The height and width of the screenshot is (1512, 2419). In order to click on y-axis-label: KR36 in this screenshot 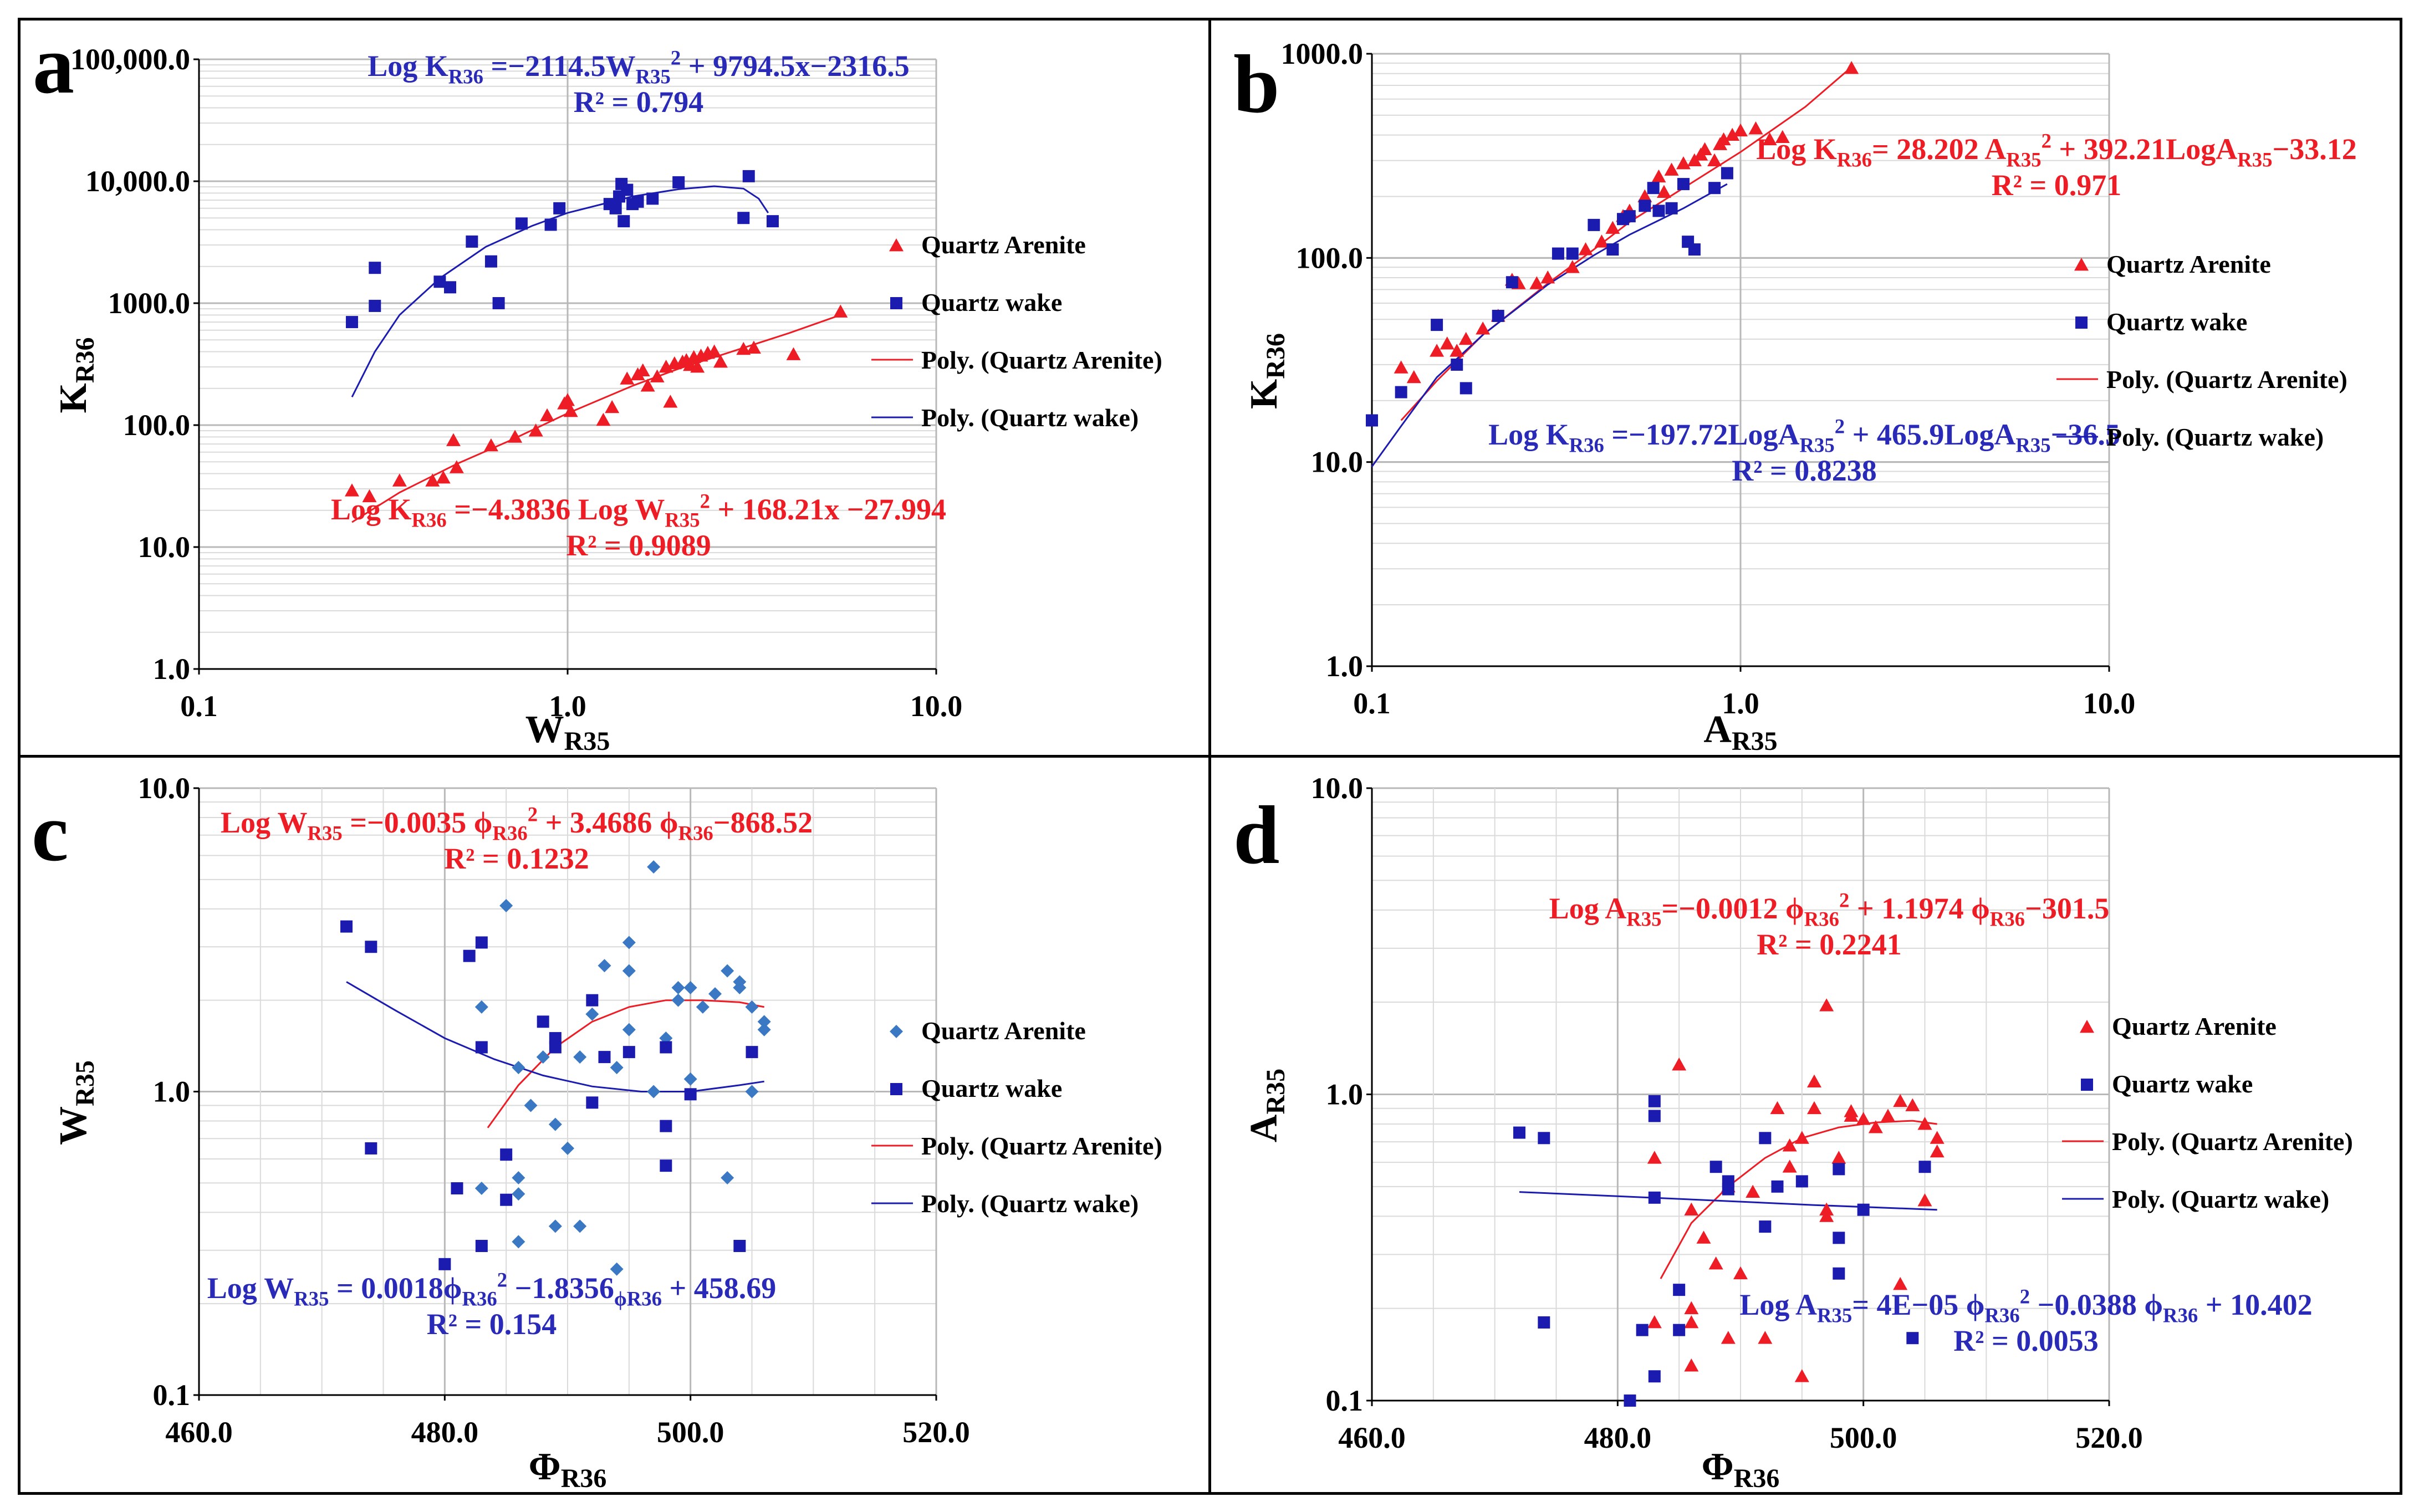, I will do `click(1267, 371)`.